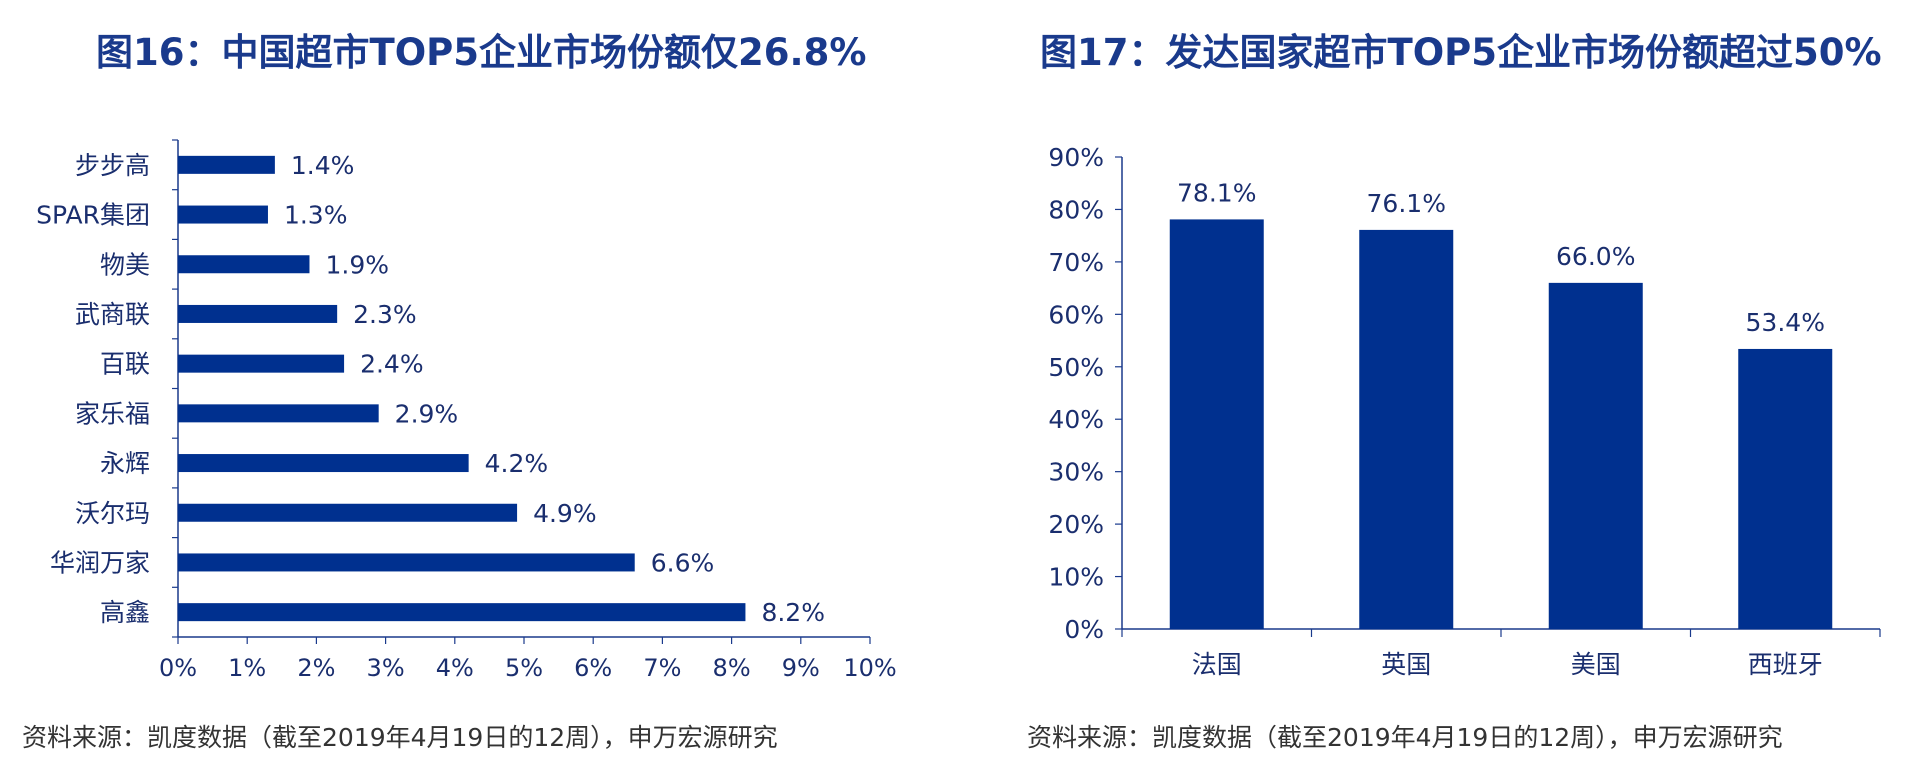 Image resolution: width=1920 pixels, height=759 pixels. I want to click on category-label: 步步高, so click(112, 165).